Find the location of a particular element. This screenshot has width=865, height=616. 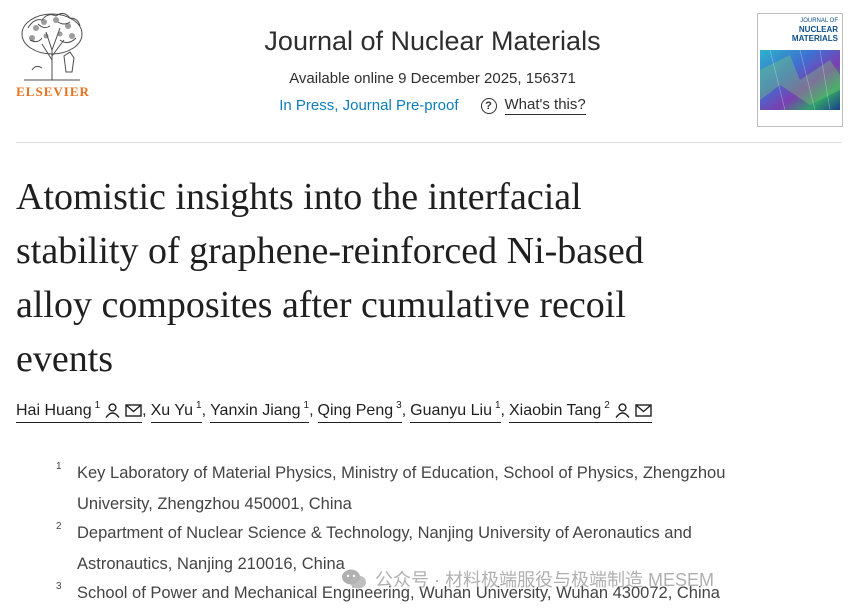

affiliation-ref: 2 is located at coordinates (607, 405).